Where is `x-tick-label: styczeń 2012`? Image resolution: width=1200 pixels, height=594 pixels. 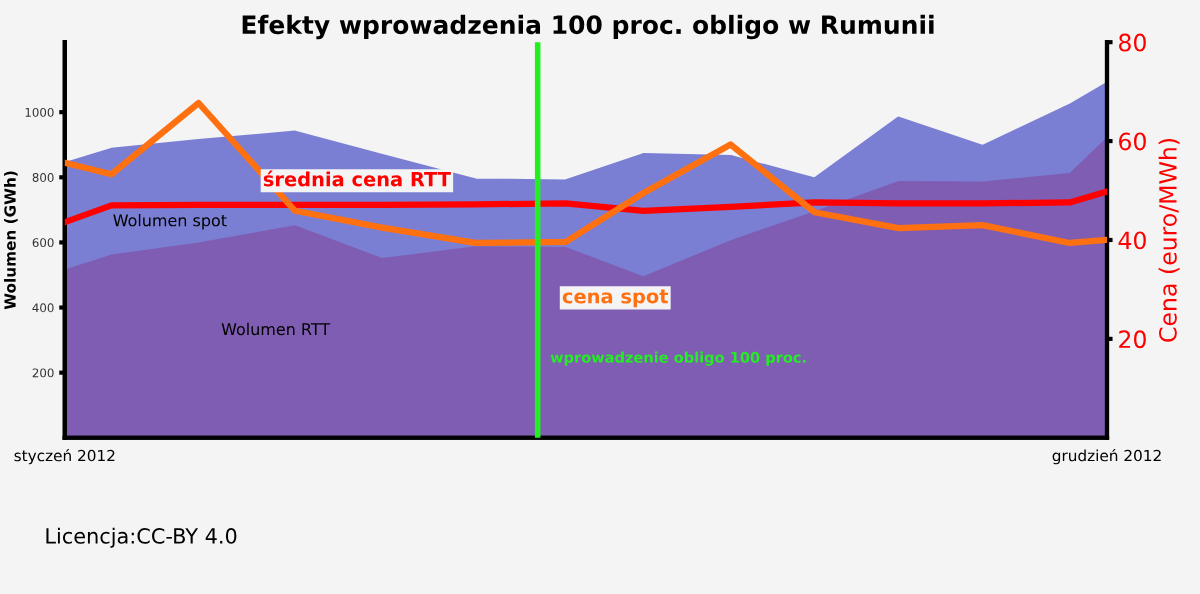 x-tick-label: styczeń 2012 is located at coordinates (64, 456).